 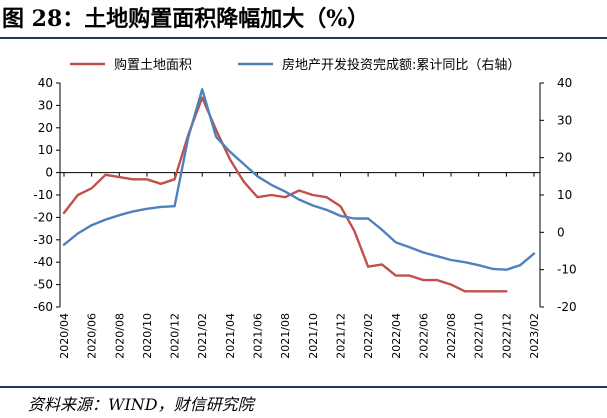 I want to click on x-tick-label: 2020/08, so click(x=119, y=336).